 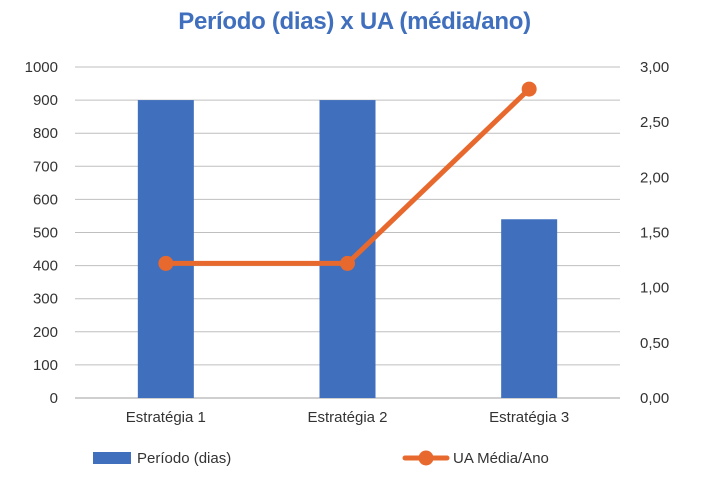 I want to click on left-tick-label: 400, so click(x=45, y=266).